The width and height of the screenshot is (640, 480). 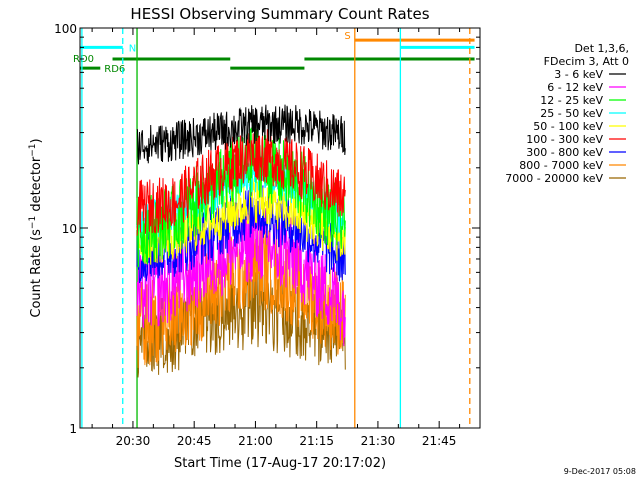 What do you see at coordinates (65, 29) in the screenshot?
I see `y-tick-label: 100` at bounding box center [65, 29].